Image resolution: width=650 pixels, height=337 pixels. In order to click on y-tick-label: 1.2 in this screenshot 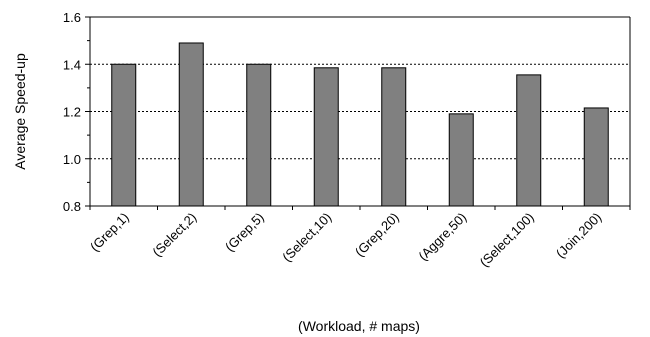, I will do `click(72, 112)`.